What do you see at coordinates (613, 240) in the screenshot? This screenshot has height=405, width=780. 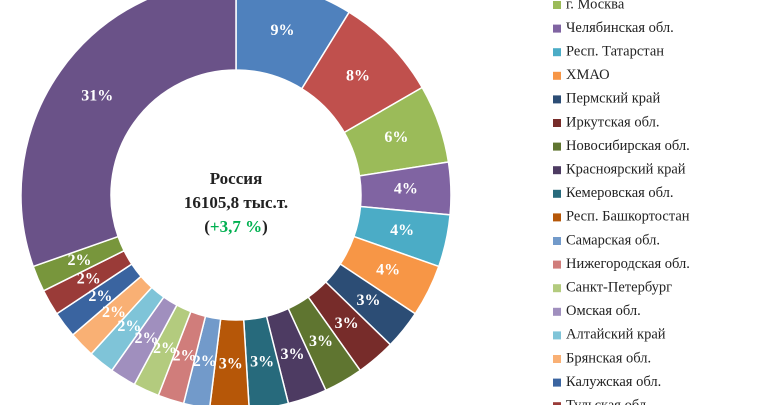 I see `legend-label: Самарская обл.` at bounding box center [613, 240].